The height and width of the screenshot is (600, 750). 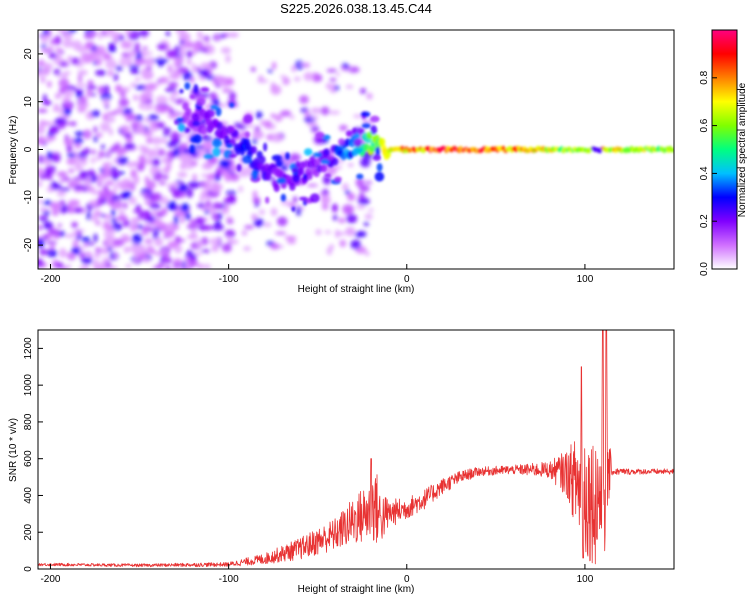 What do you see at coordinates (317, 274) in the screenshot?
I see `spectrogram-x-ticks: -200 -100 0 100` at bounding box center [317, 274].